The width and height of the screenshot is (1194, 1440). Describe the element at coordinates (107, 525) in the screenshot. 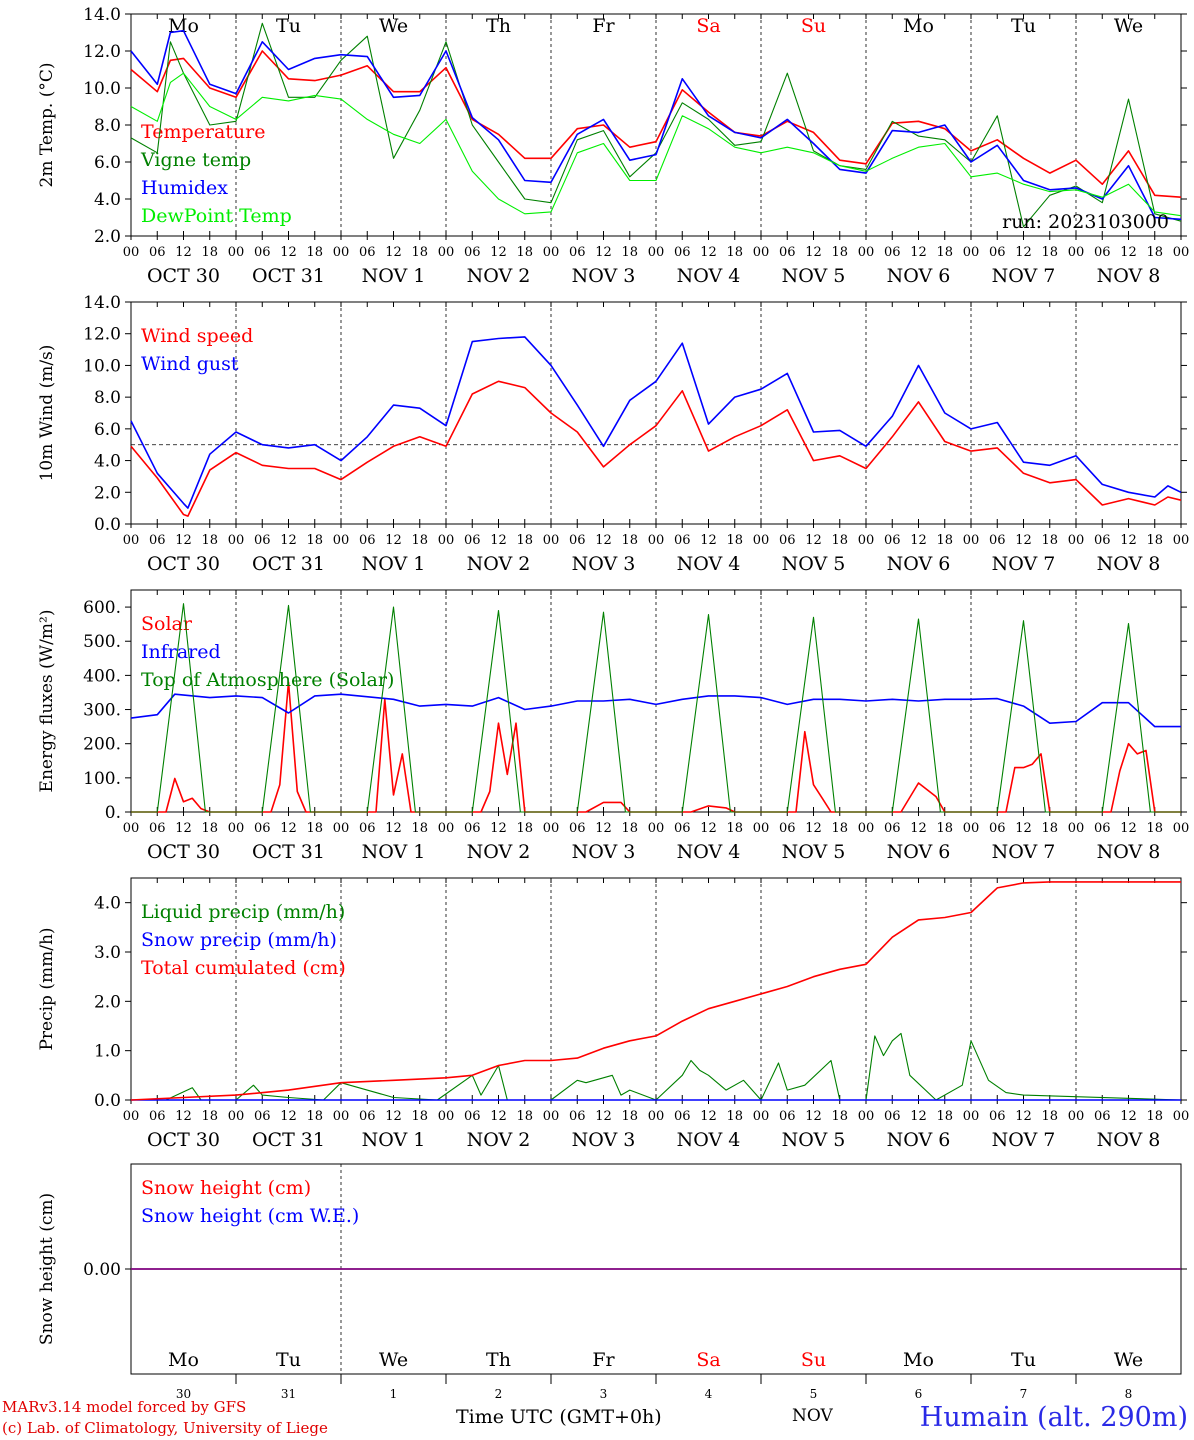

I see `y-tick-label: 0.0` at that location.